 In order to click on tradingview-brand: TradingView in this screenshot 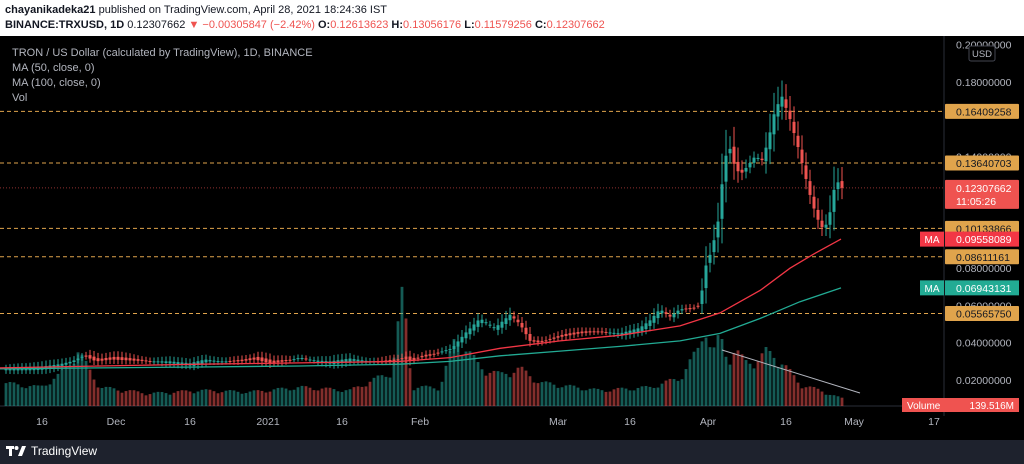, I will do `click(51, 451)`.